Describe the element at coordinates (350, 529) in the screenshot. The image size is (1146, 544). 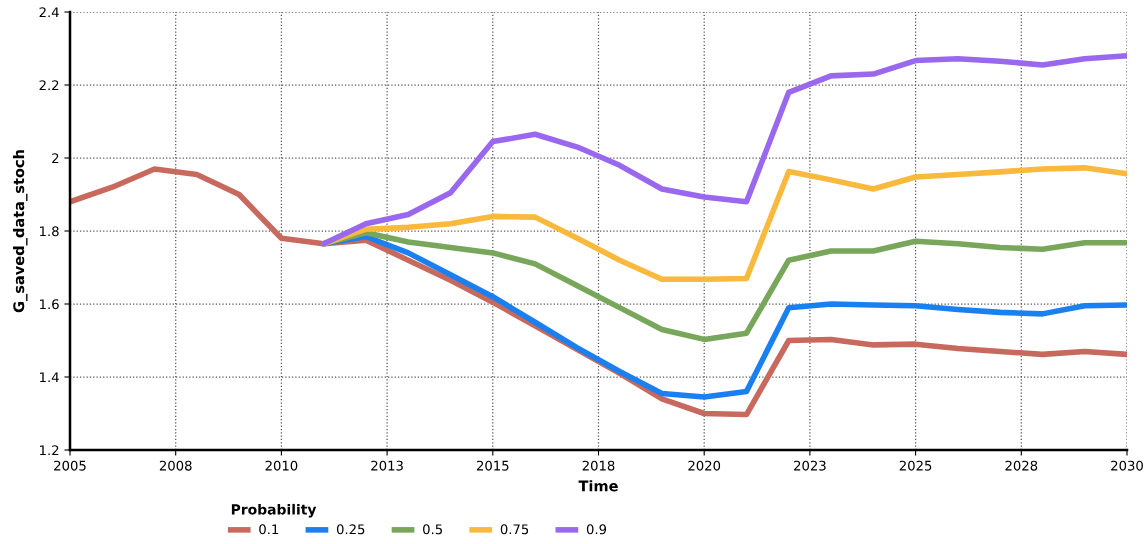
I see `legend-label: 0.25` at that location.